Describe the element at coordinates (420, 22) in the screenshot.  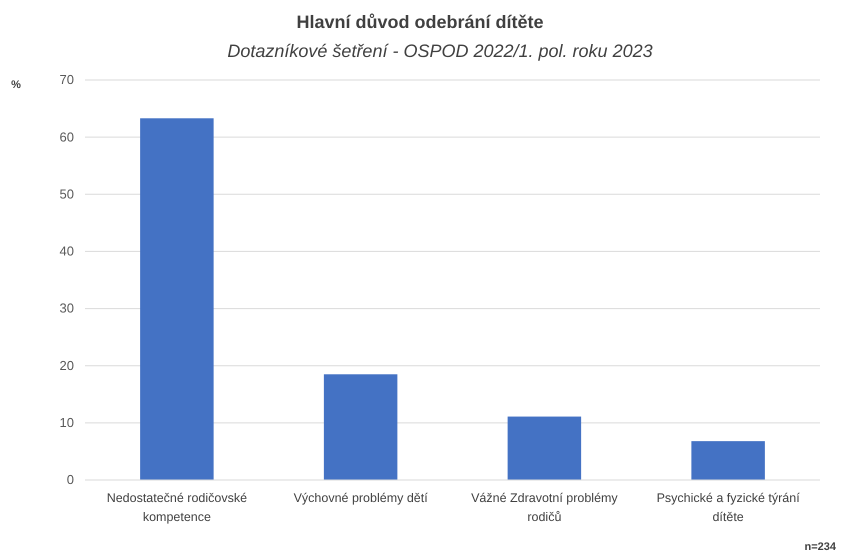
I see `chart-title: Hlavní důvod odebrání dítěte` at that location.